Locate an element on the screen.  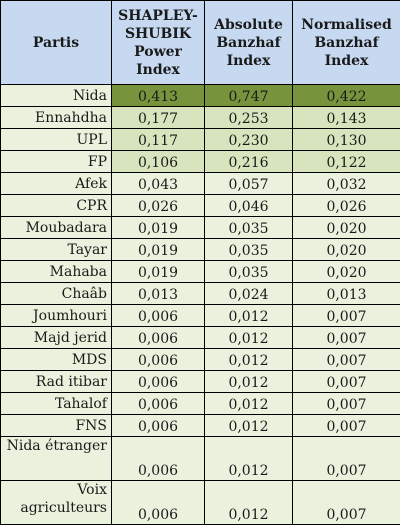
party-cell: Nida étranger is located at coordinates (56, 459).